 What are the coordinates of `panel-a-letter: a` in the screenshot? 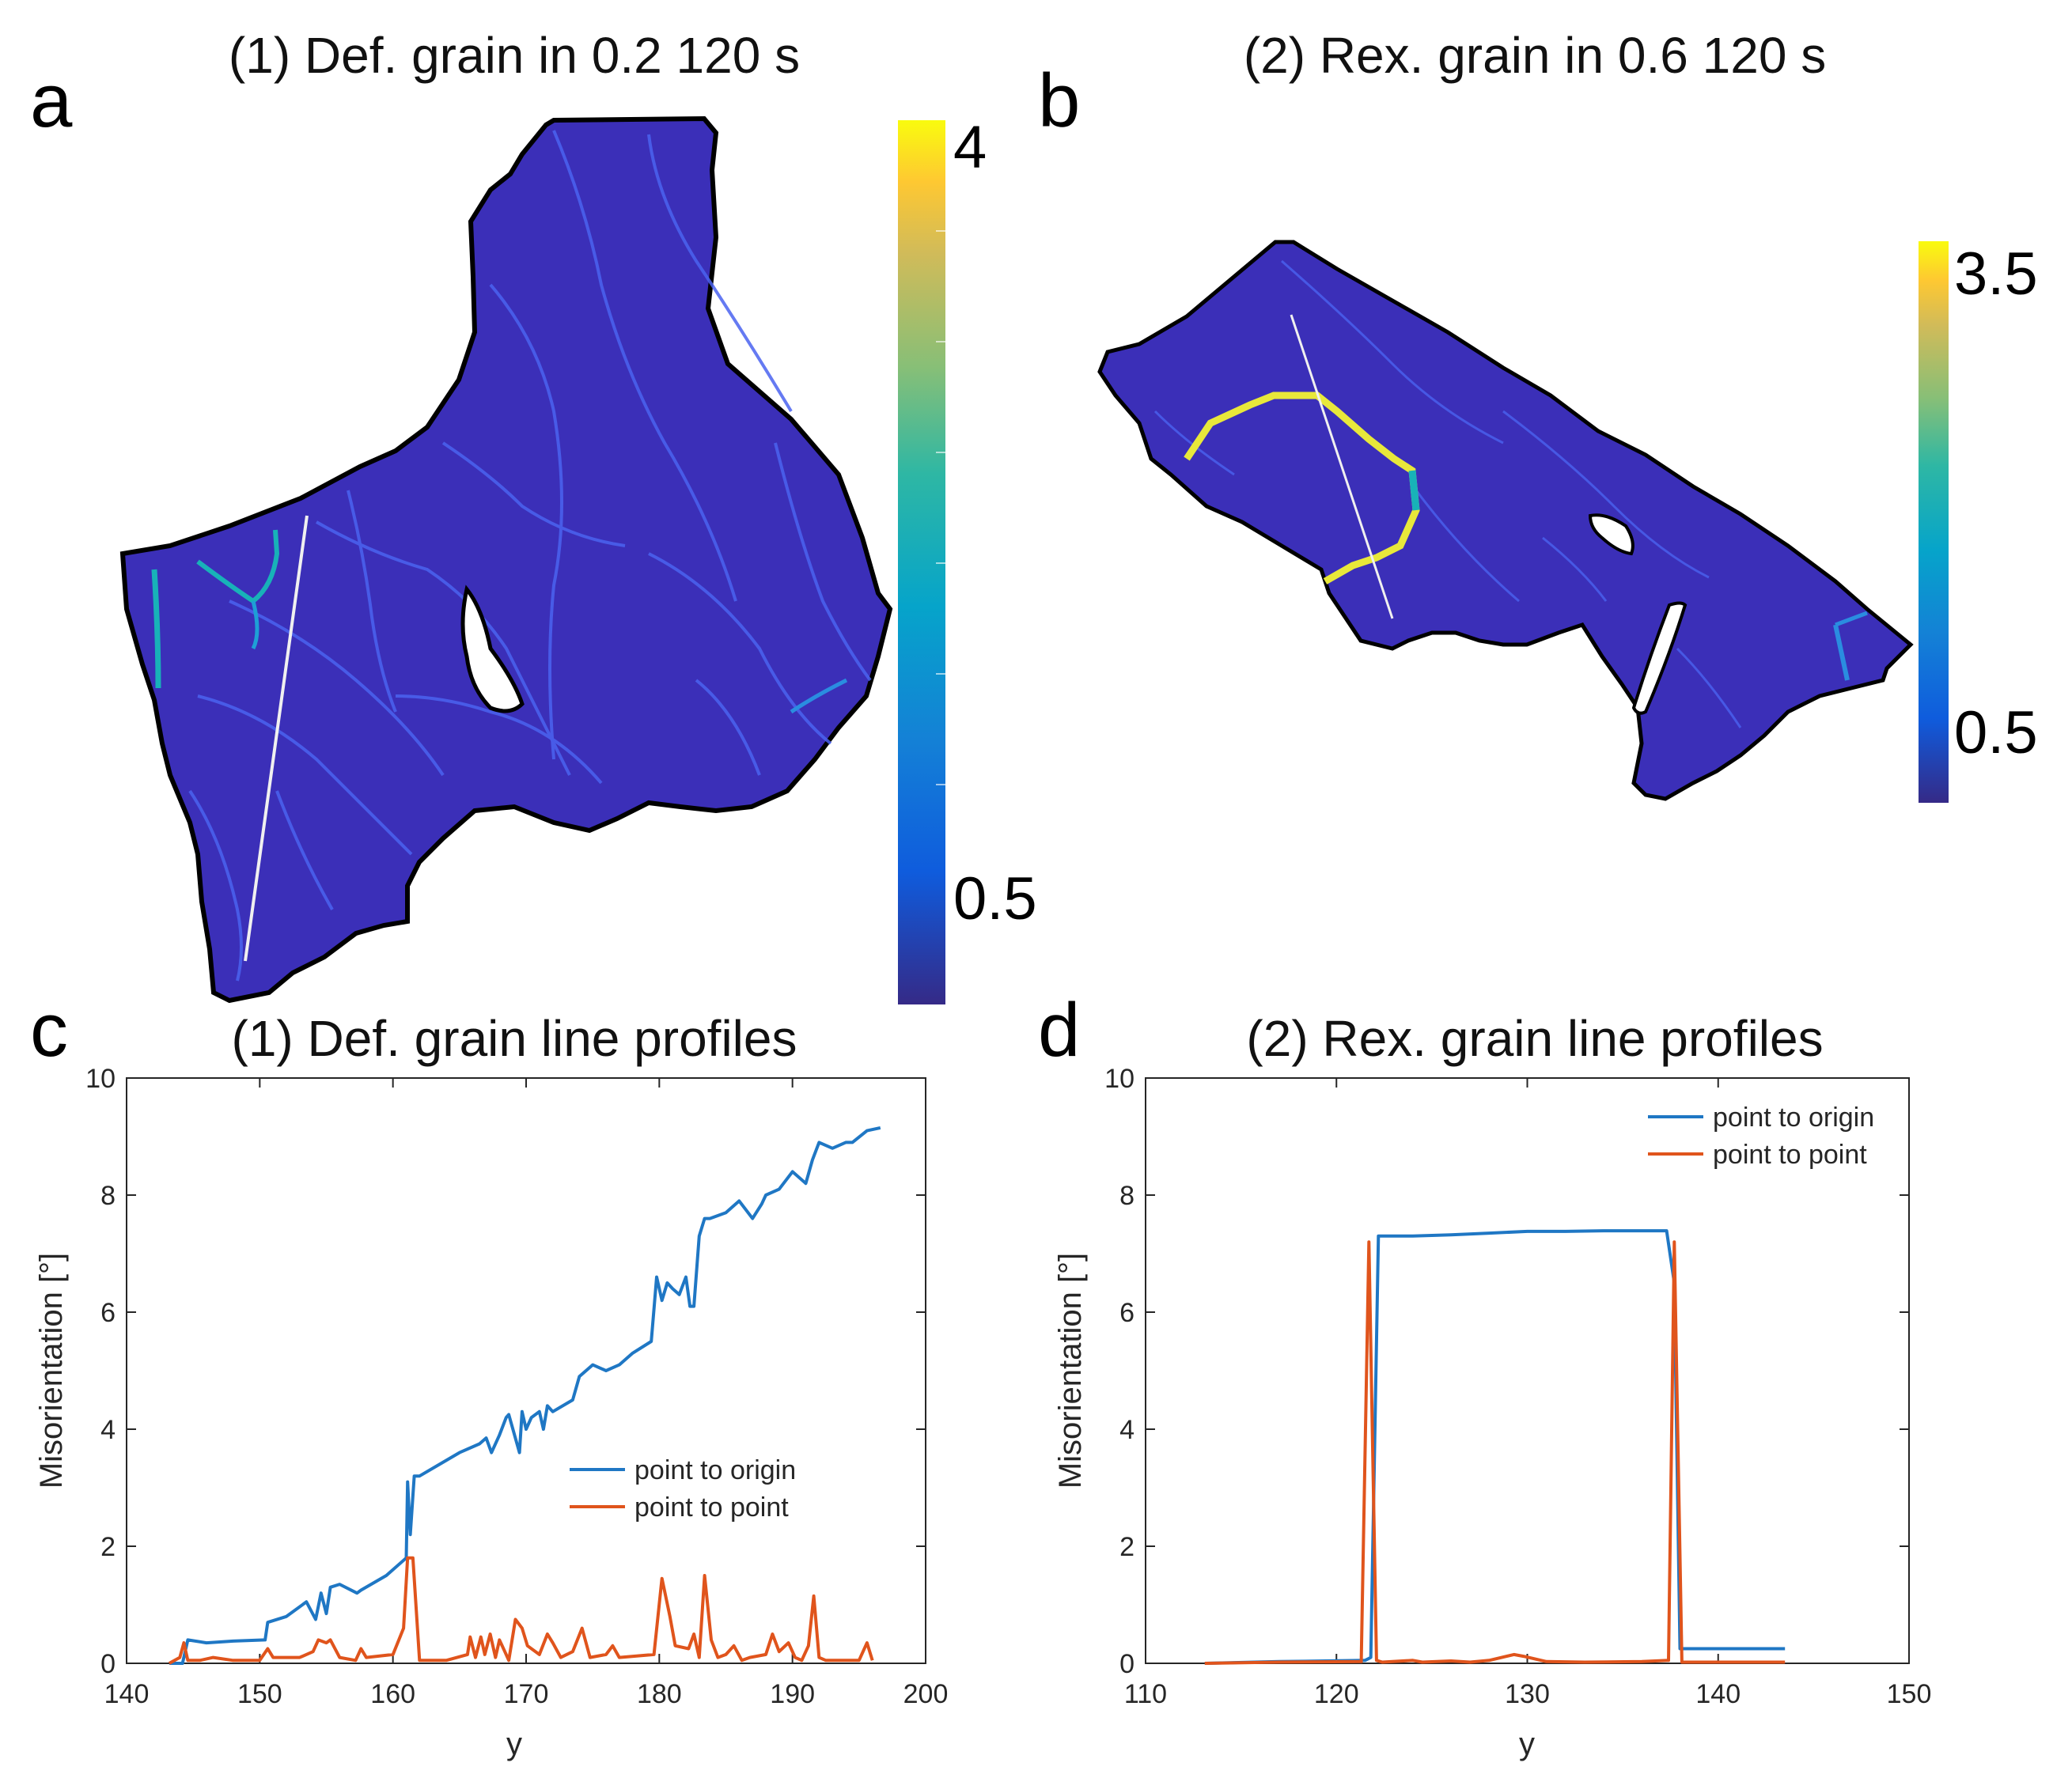 It's located at (51, 101).